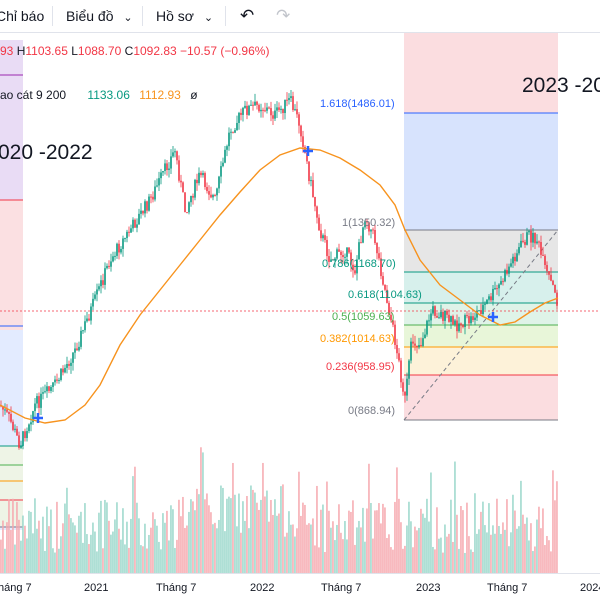 This screenshot has width=600, height=601. I want to click on chart-menu-button: Biểu đồ ⌄, so click(99, 16).